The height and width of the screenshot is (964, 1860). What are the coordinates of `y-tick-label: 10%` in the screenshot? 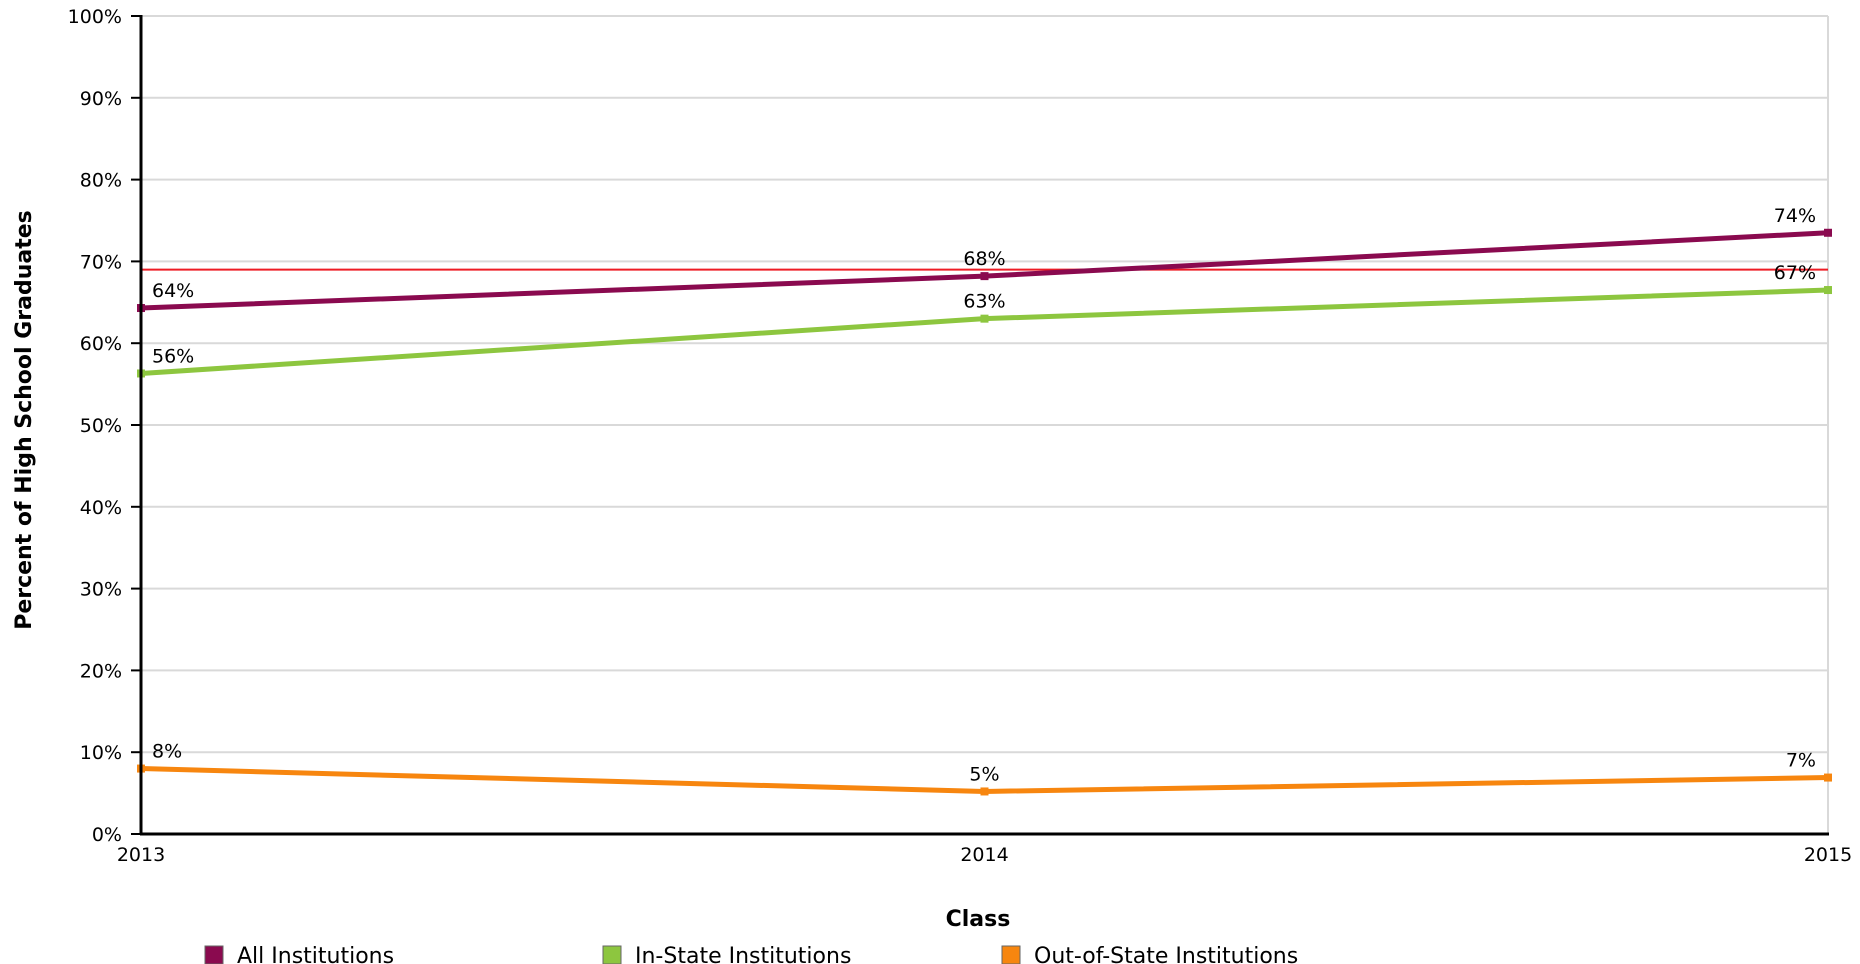 It's located at (101, 753).